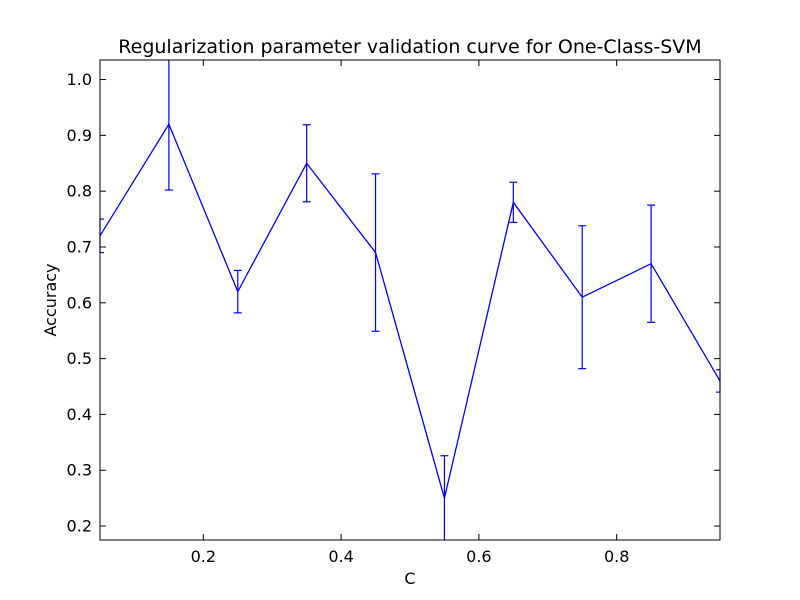 This screenshot has height=600, width=800. I want to click on x-tick-label: 0.6, so click(478, 556).